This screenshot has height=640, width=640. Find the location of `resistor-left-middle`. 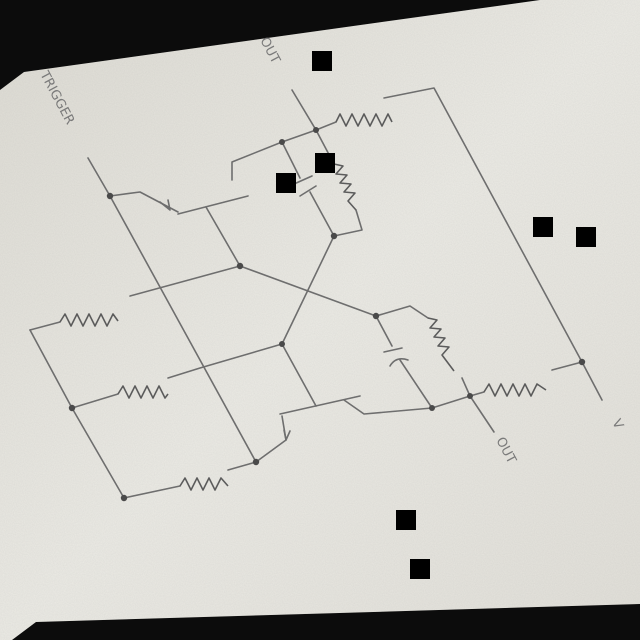

resistor-left-middle is located at coordinates (143, 392).